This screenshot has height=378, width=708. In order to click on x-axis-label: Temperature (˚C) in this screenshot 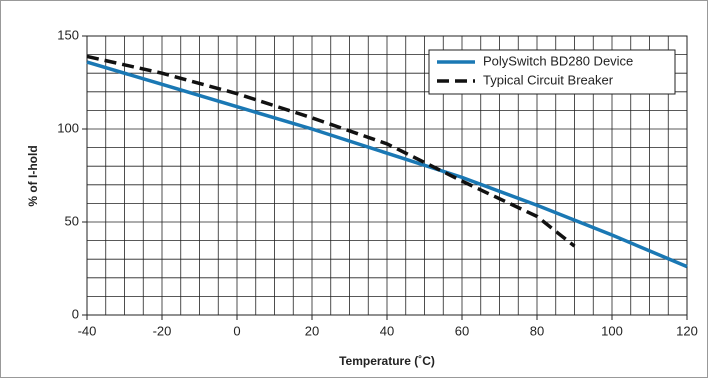, I will do `click(387, 361)`.